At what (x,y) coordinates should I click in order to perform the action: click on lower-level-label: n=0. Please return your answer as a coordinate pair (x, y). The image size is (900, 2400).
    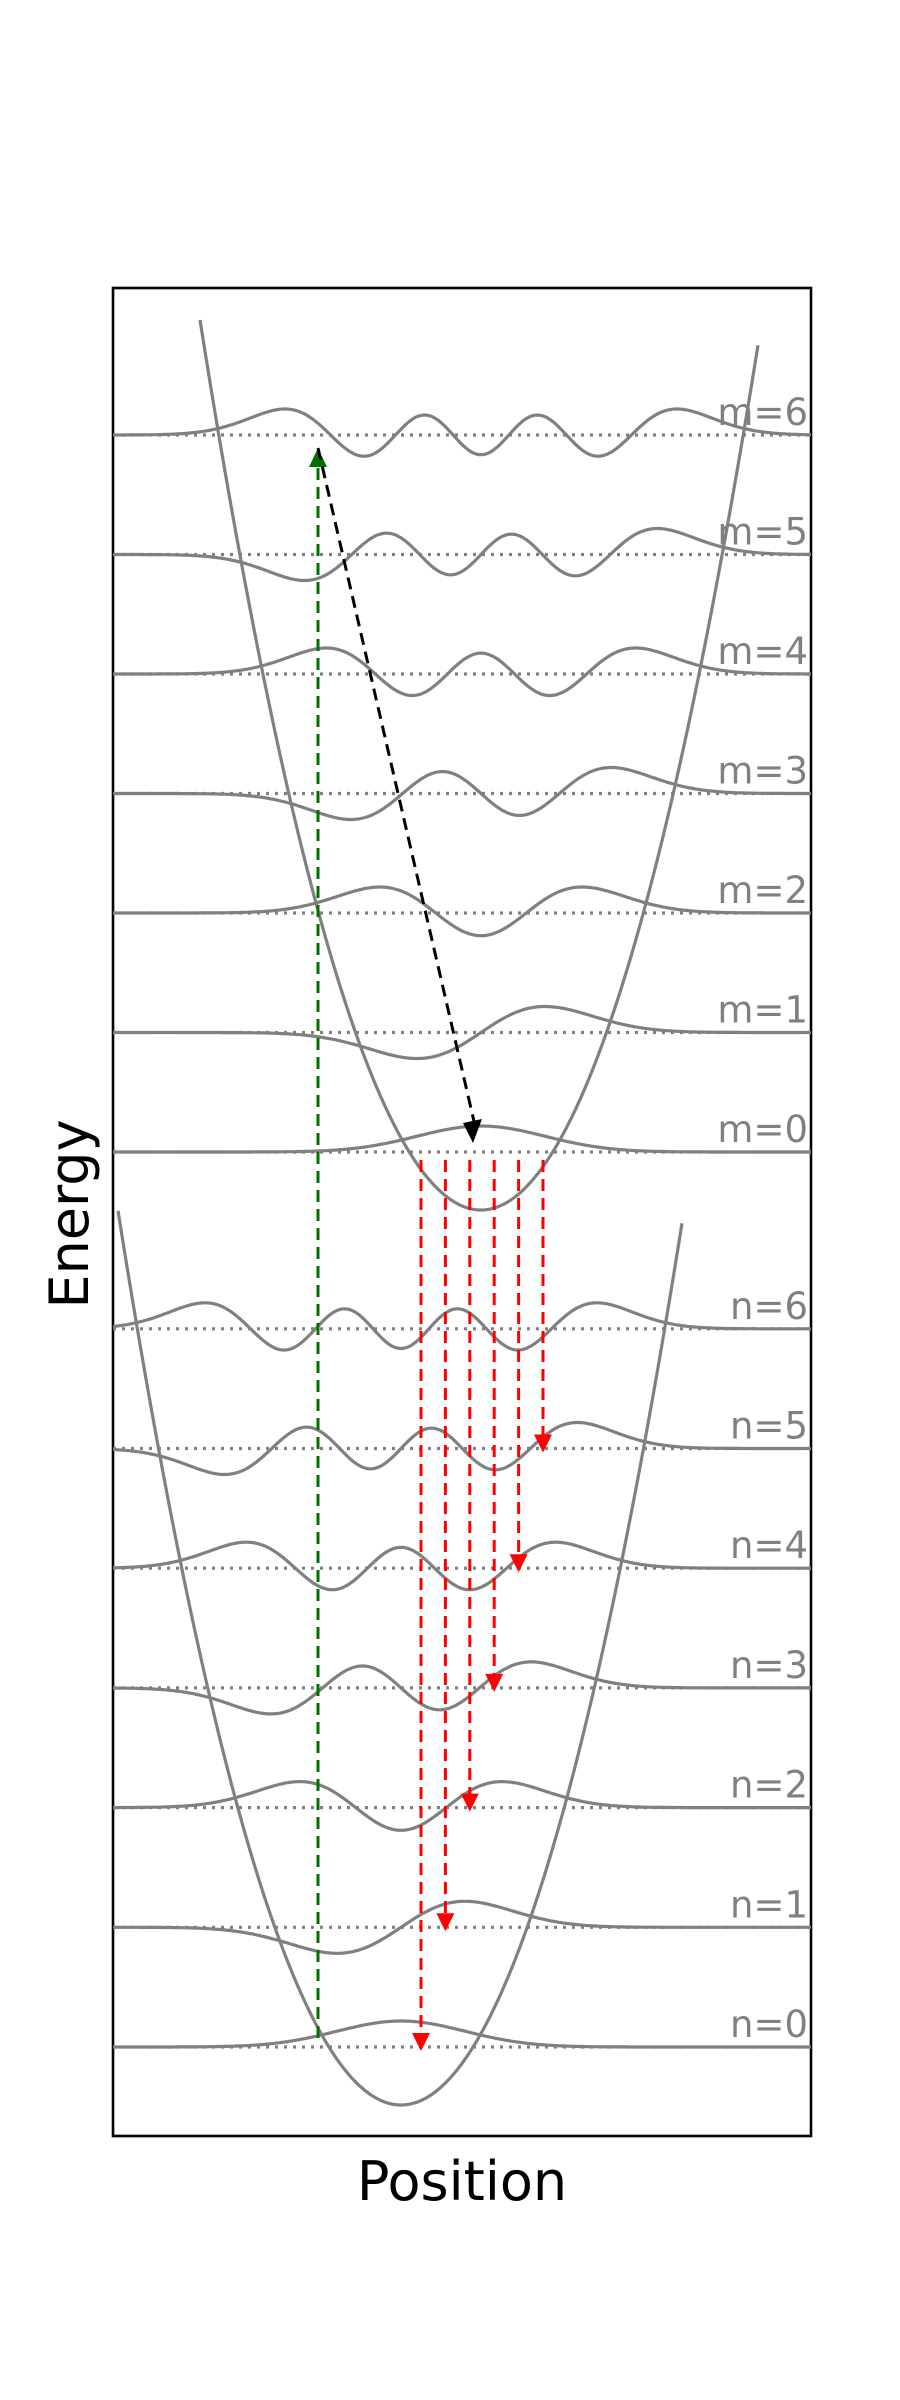
    Looking at the image, I should click on (769, 2024).